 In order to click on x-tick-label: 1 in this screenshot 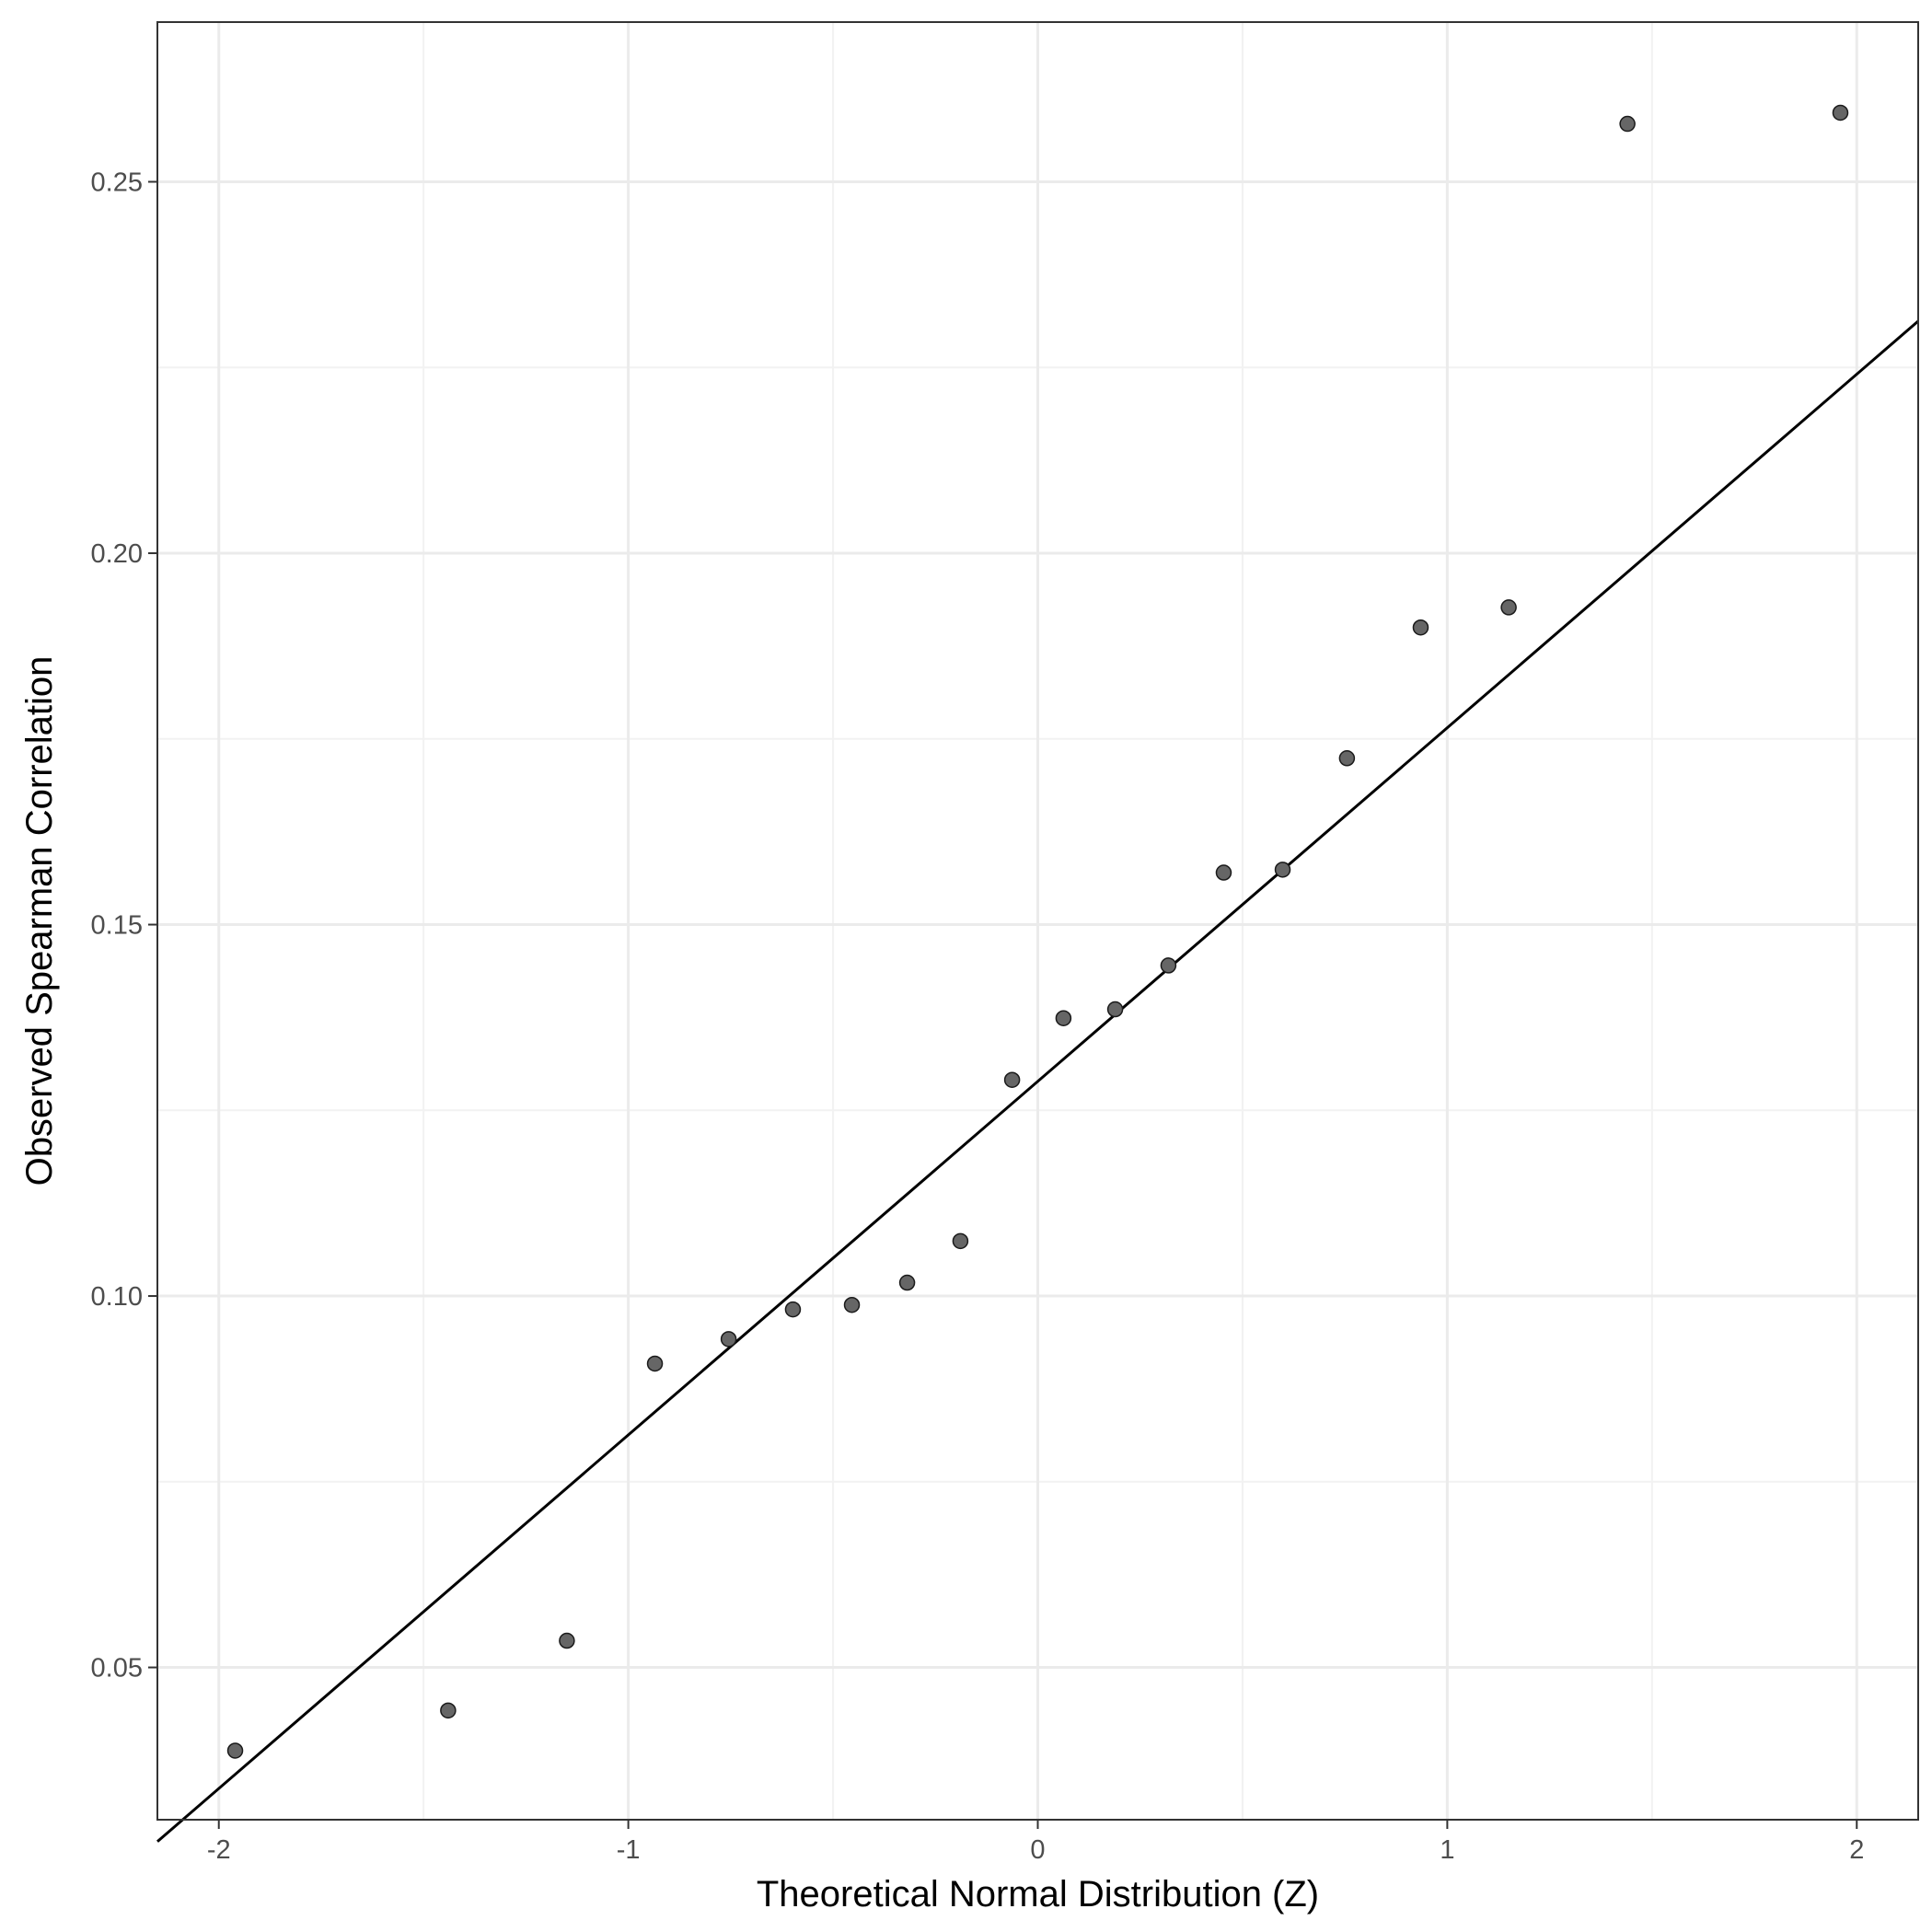, I will do `click(1447, 1850)`.